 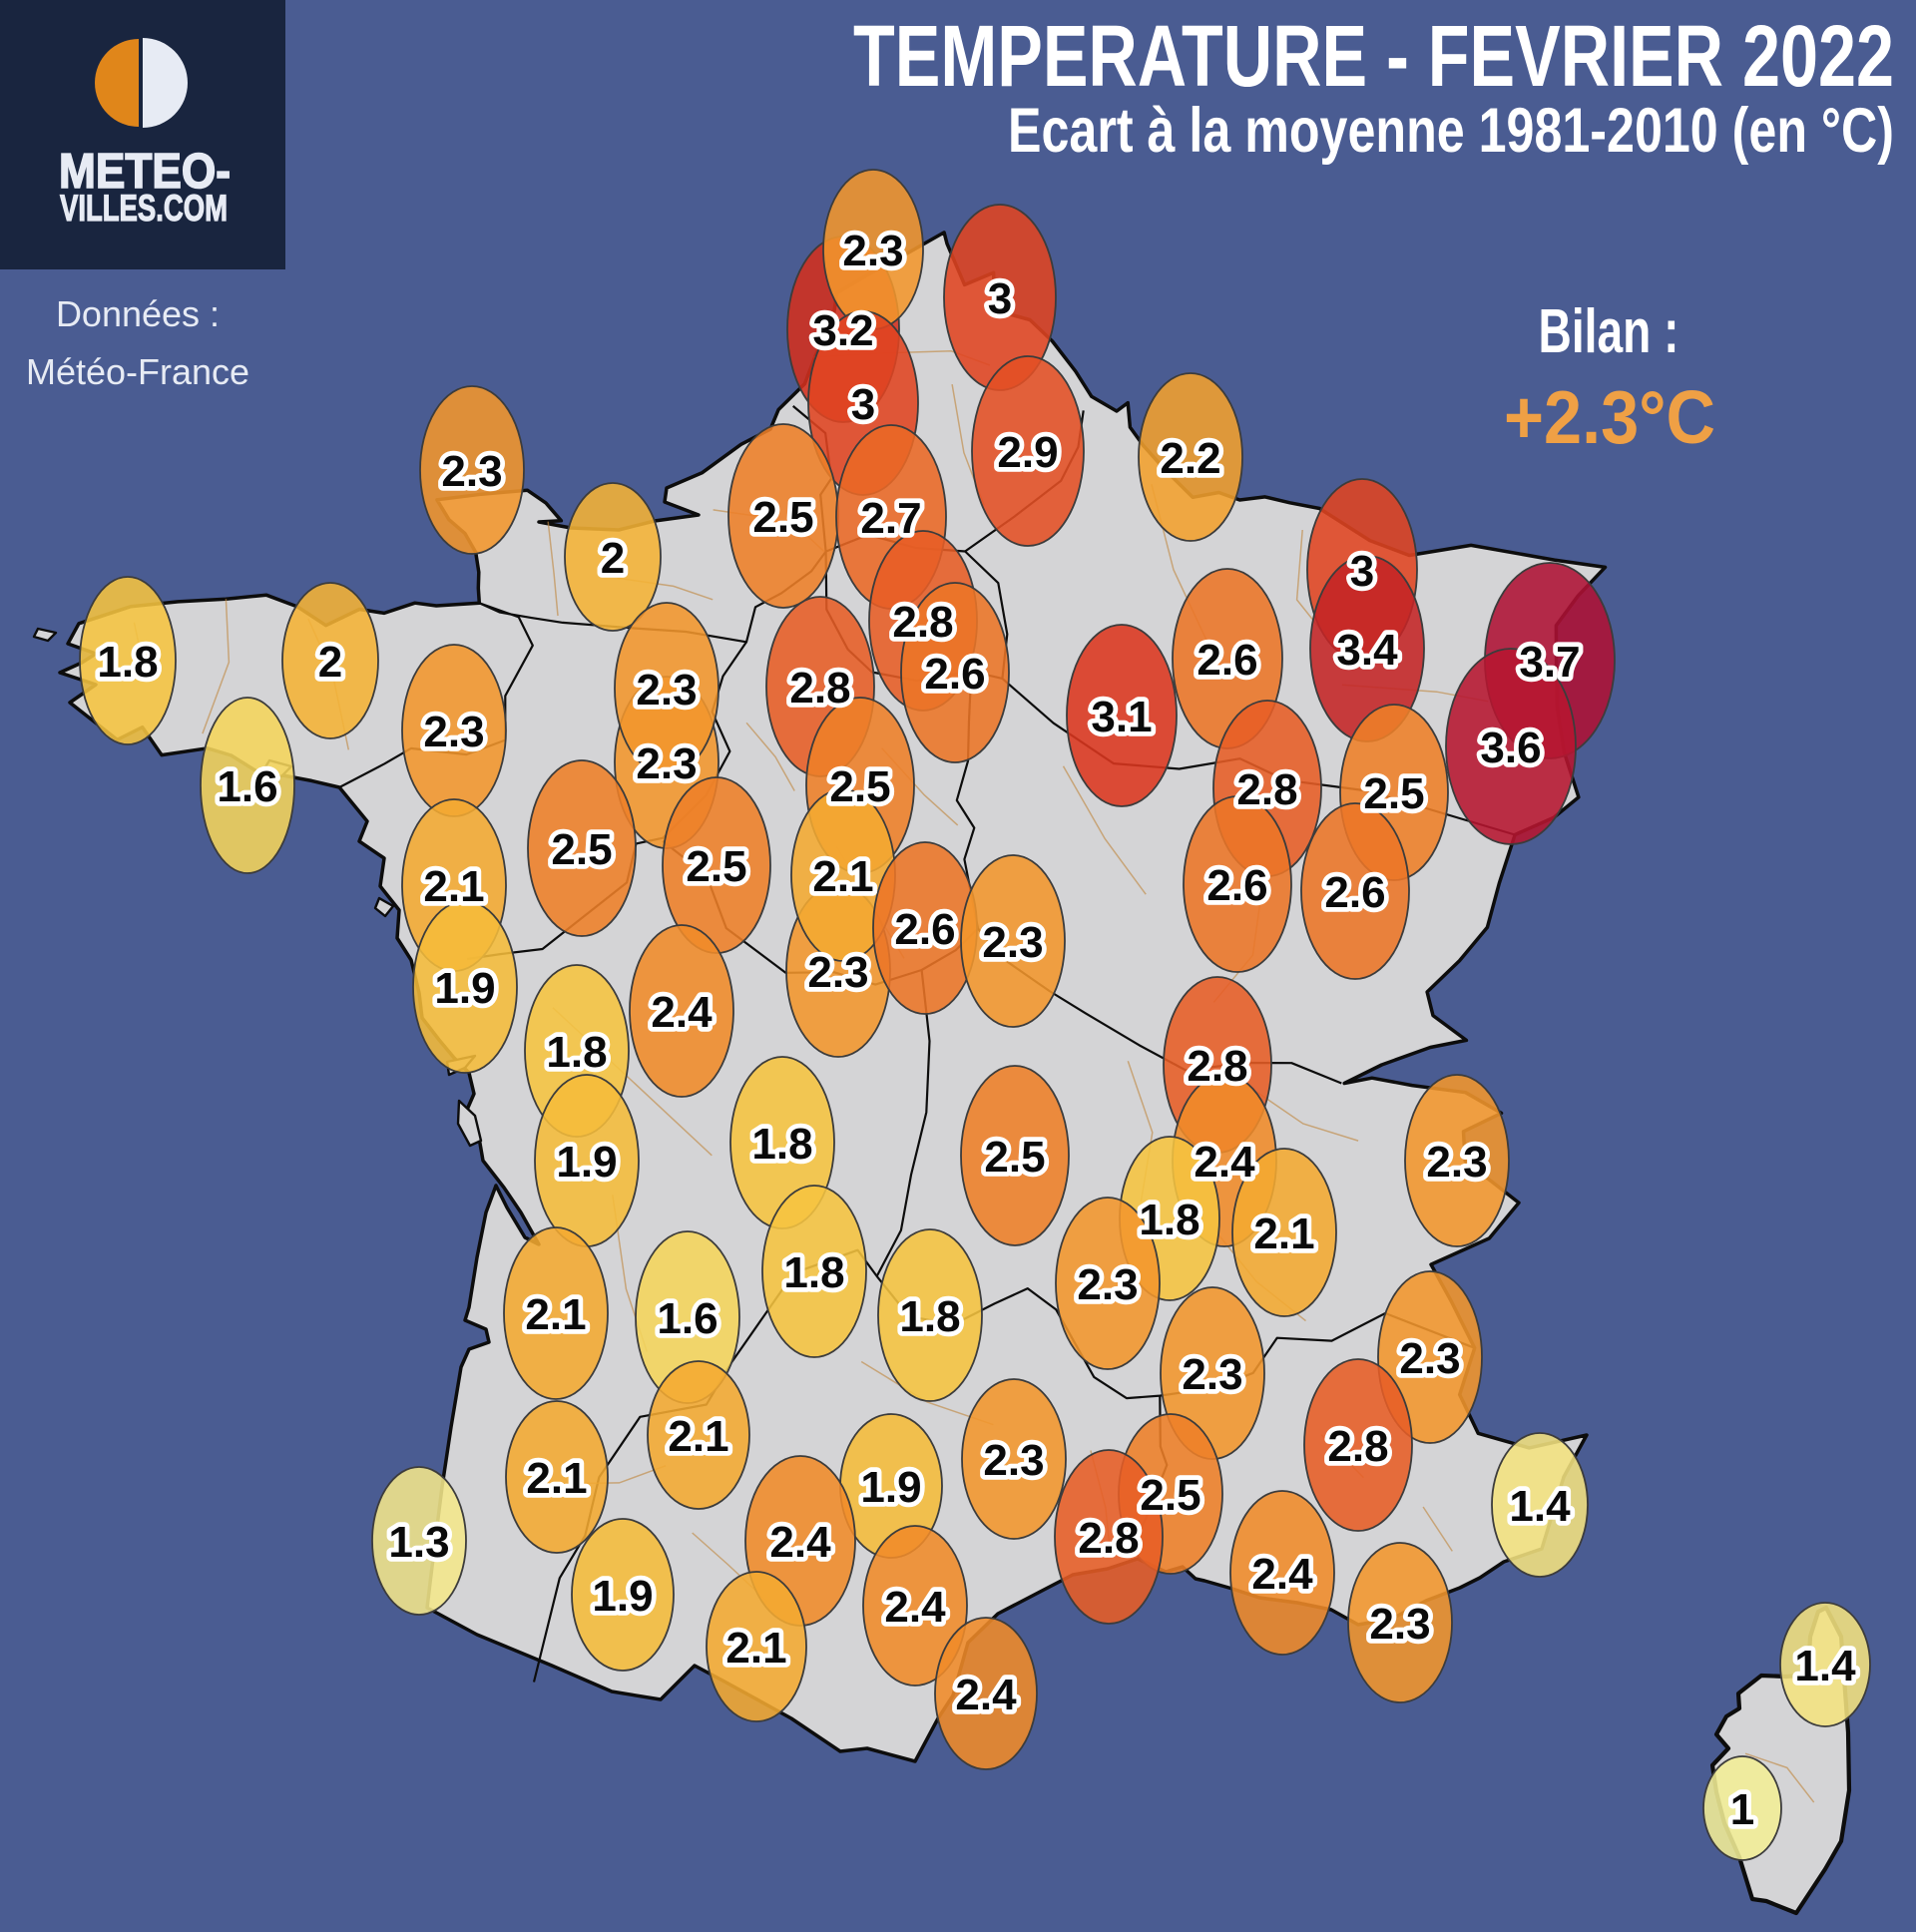 I want to click on svg-text: Bilan :, so click(x=1609, y=331).